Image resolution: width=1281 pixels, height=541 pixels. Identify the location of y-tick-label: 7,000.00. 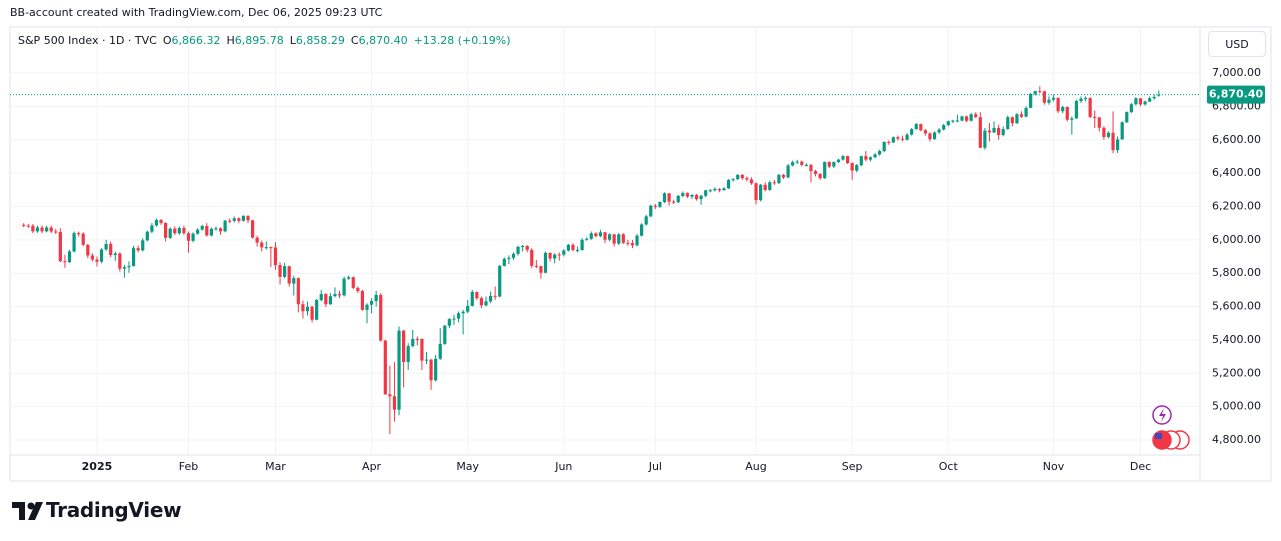
(1236, 72).